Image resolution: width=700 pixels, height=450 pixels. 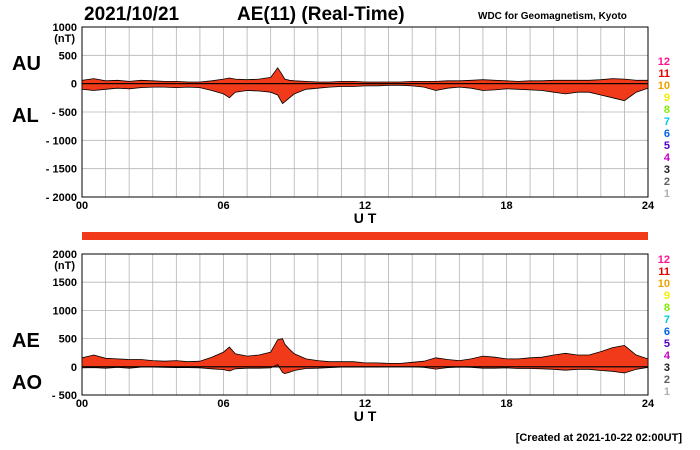 What do you see at coordinates (552, 16) in the screenshot?
I see `data-source: WDC for Geomagnetism, Kyoto` at bounding box center [552, 16].